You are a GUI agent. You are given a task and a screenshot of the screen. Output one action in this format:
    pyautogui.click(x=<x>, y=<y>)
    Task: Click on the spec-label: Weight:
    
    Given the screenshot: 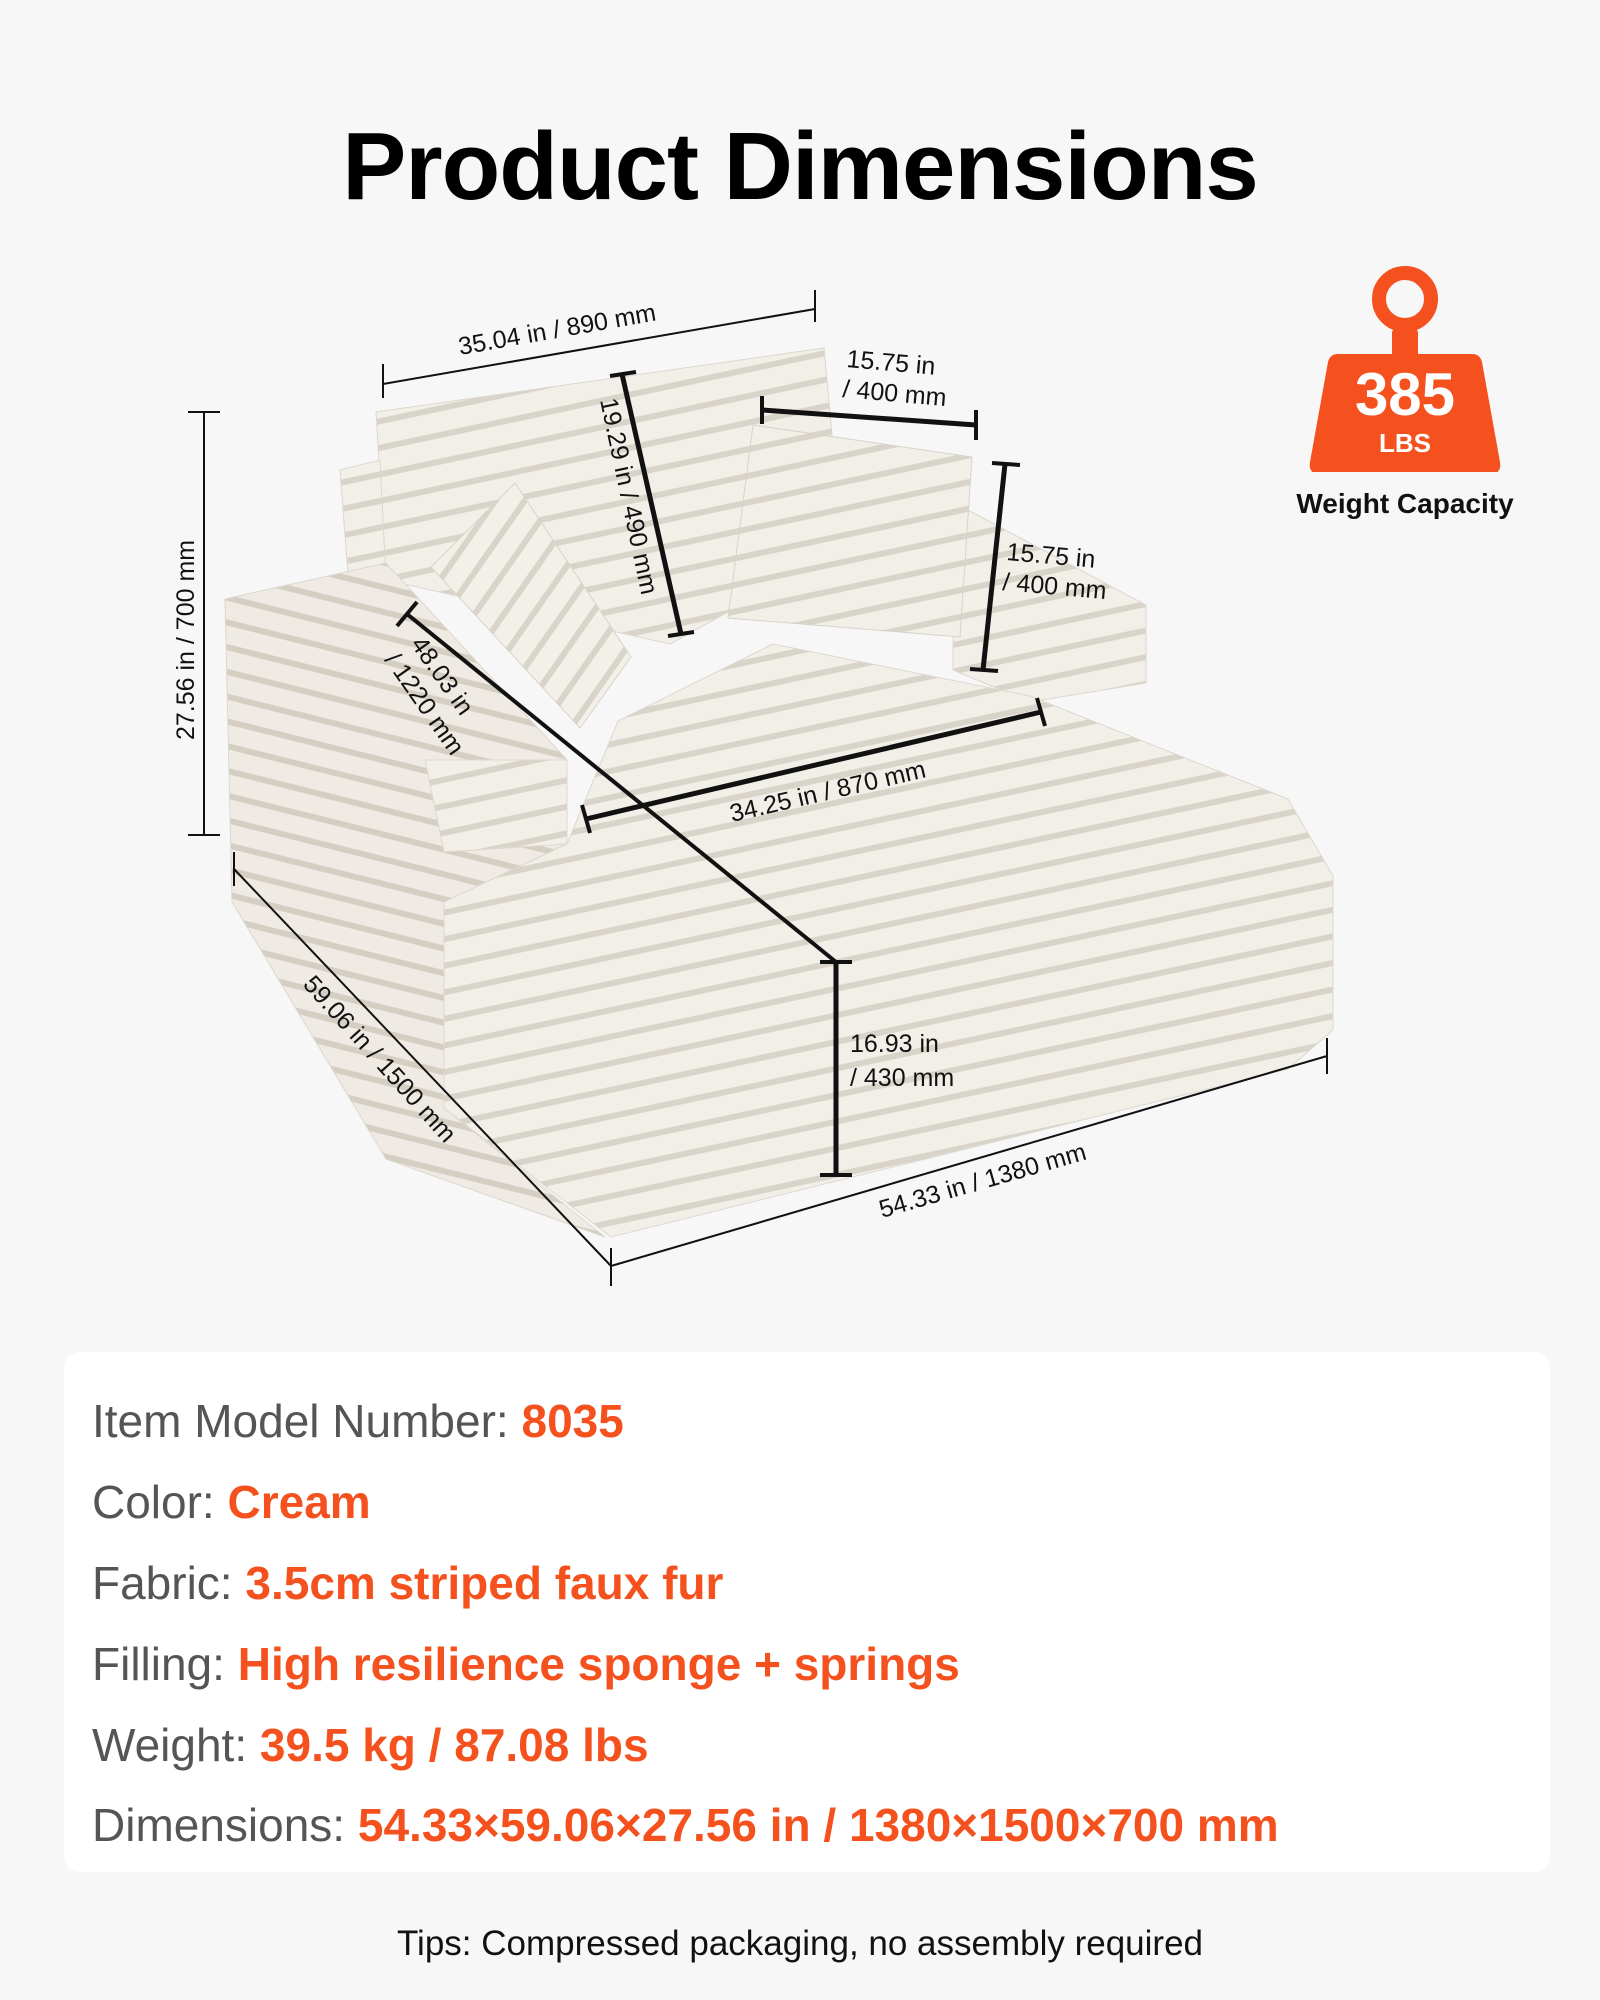 What is the action you would take?
    pyautogui.click(x=170, y=1745)
    